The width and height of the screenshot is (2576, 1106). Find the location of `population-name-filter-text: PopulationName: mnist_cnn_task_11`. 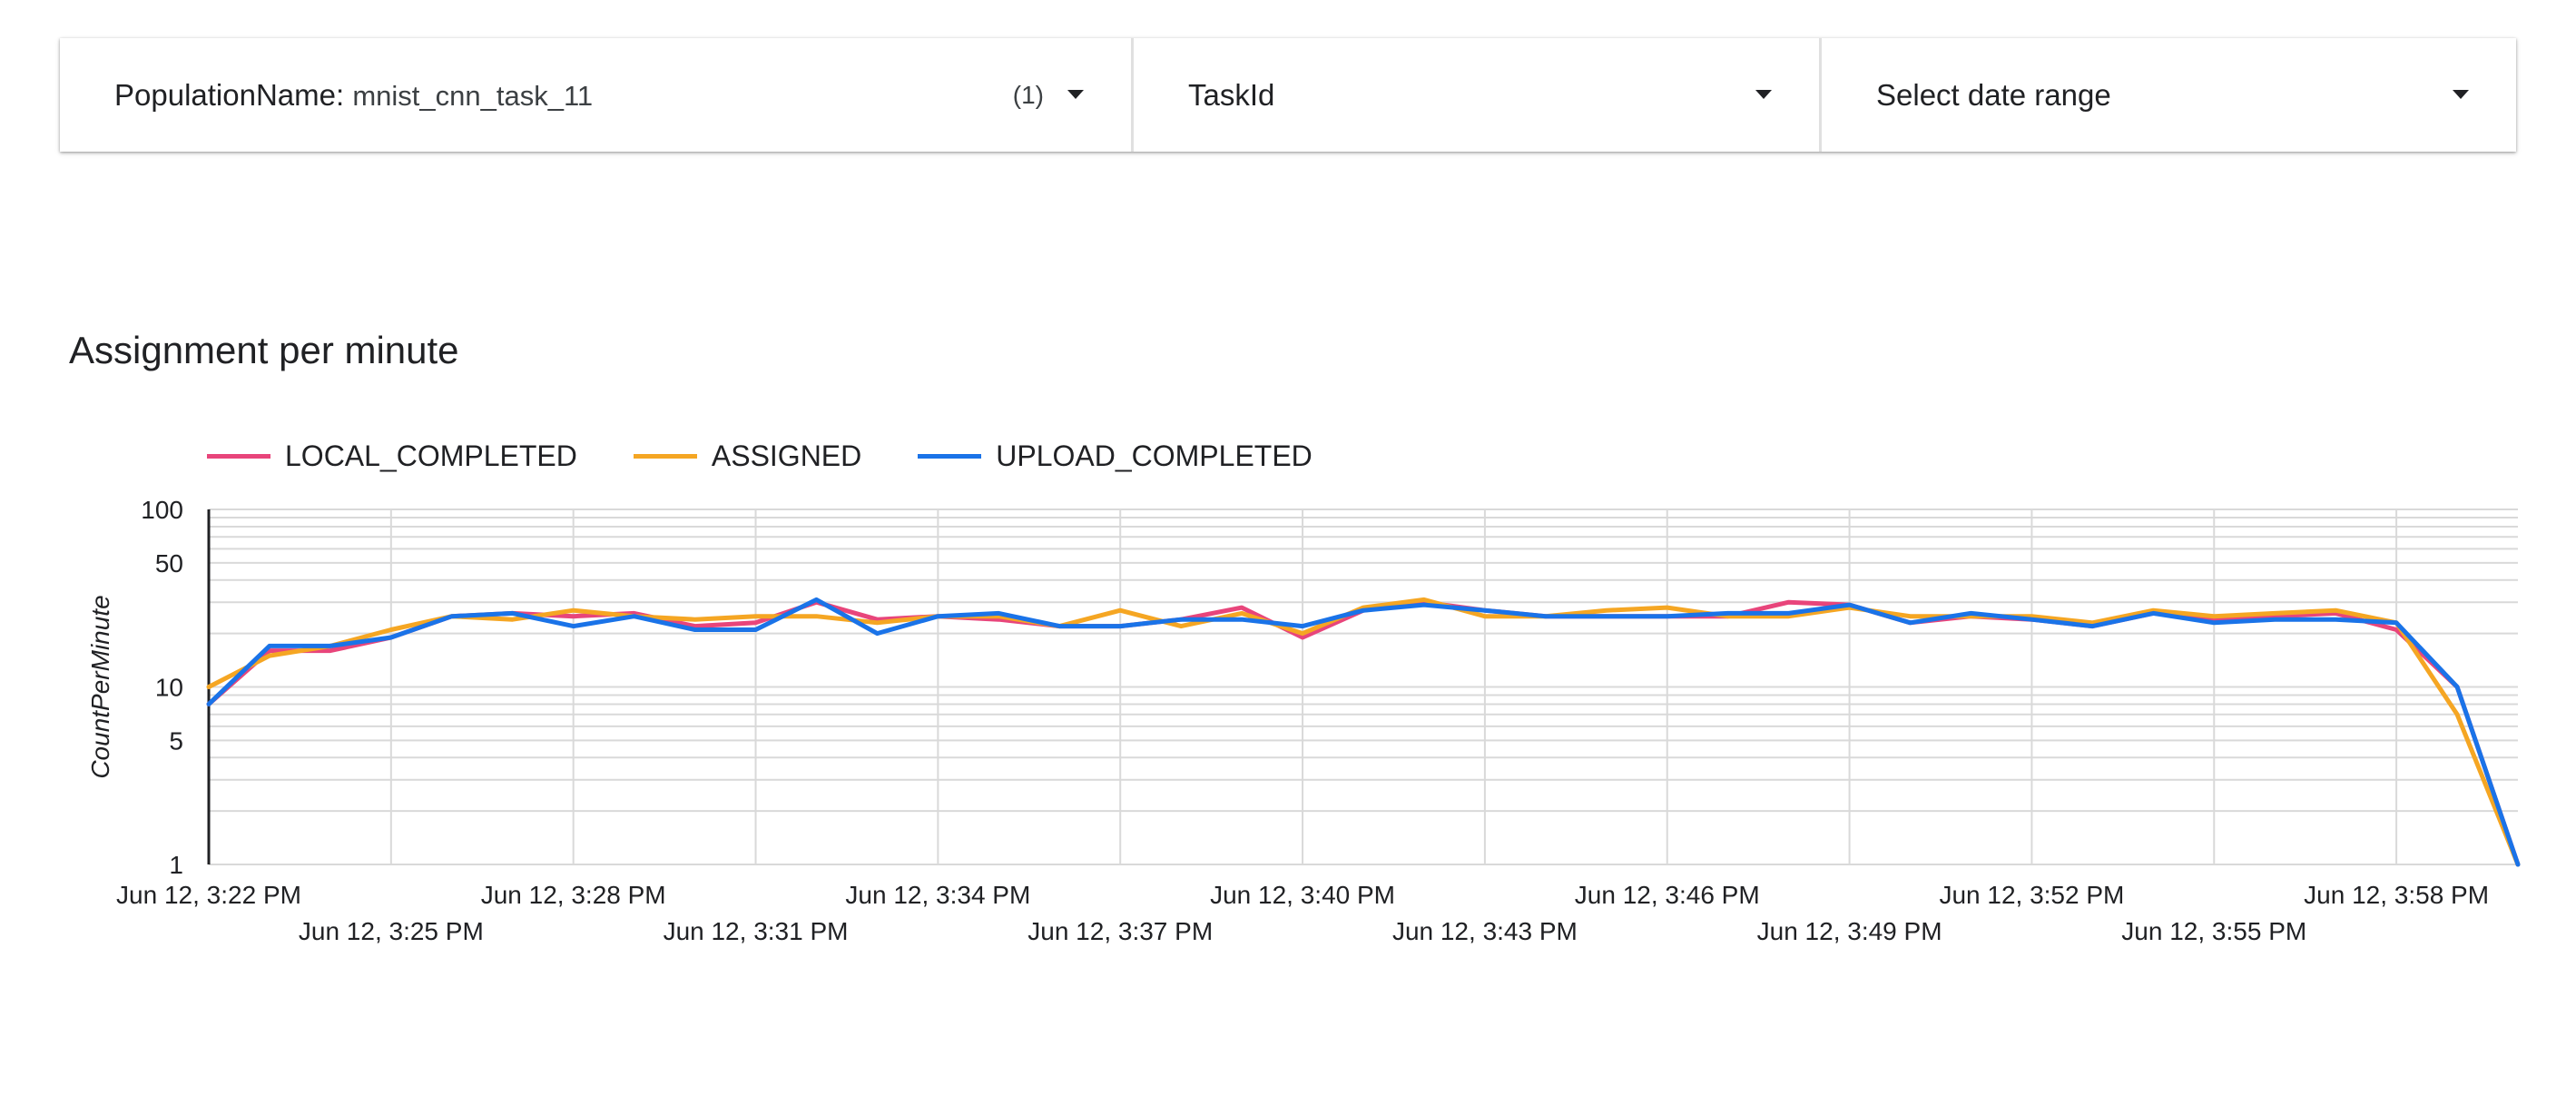

population-name-filter-text: PopulationName: mnist_cnn_task_11 is located at coordinates (353, 96).